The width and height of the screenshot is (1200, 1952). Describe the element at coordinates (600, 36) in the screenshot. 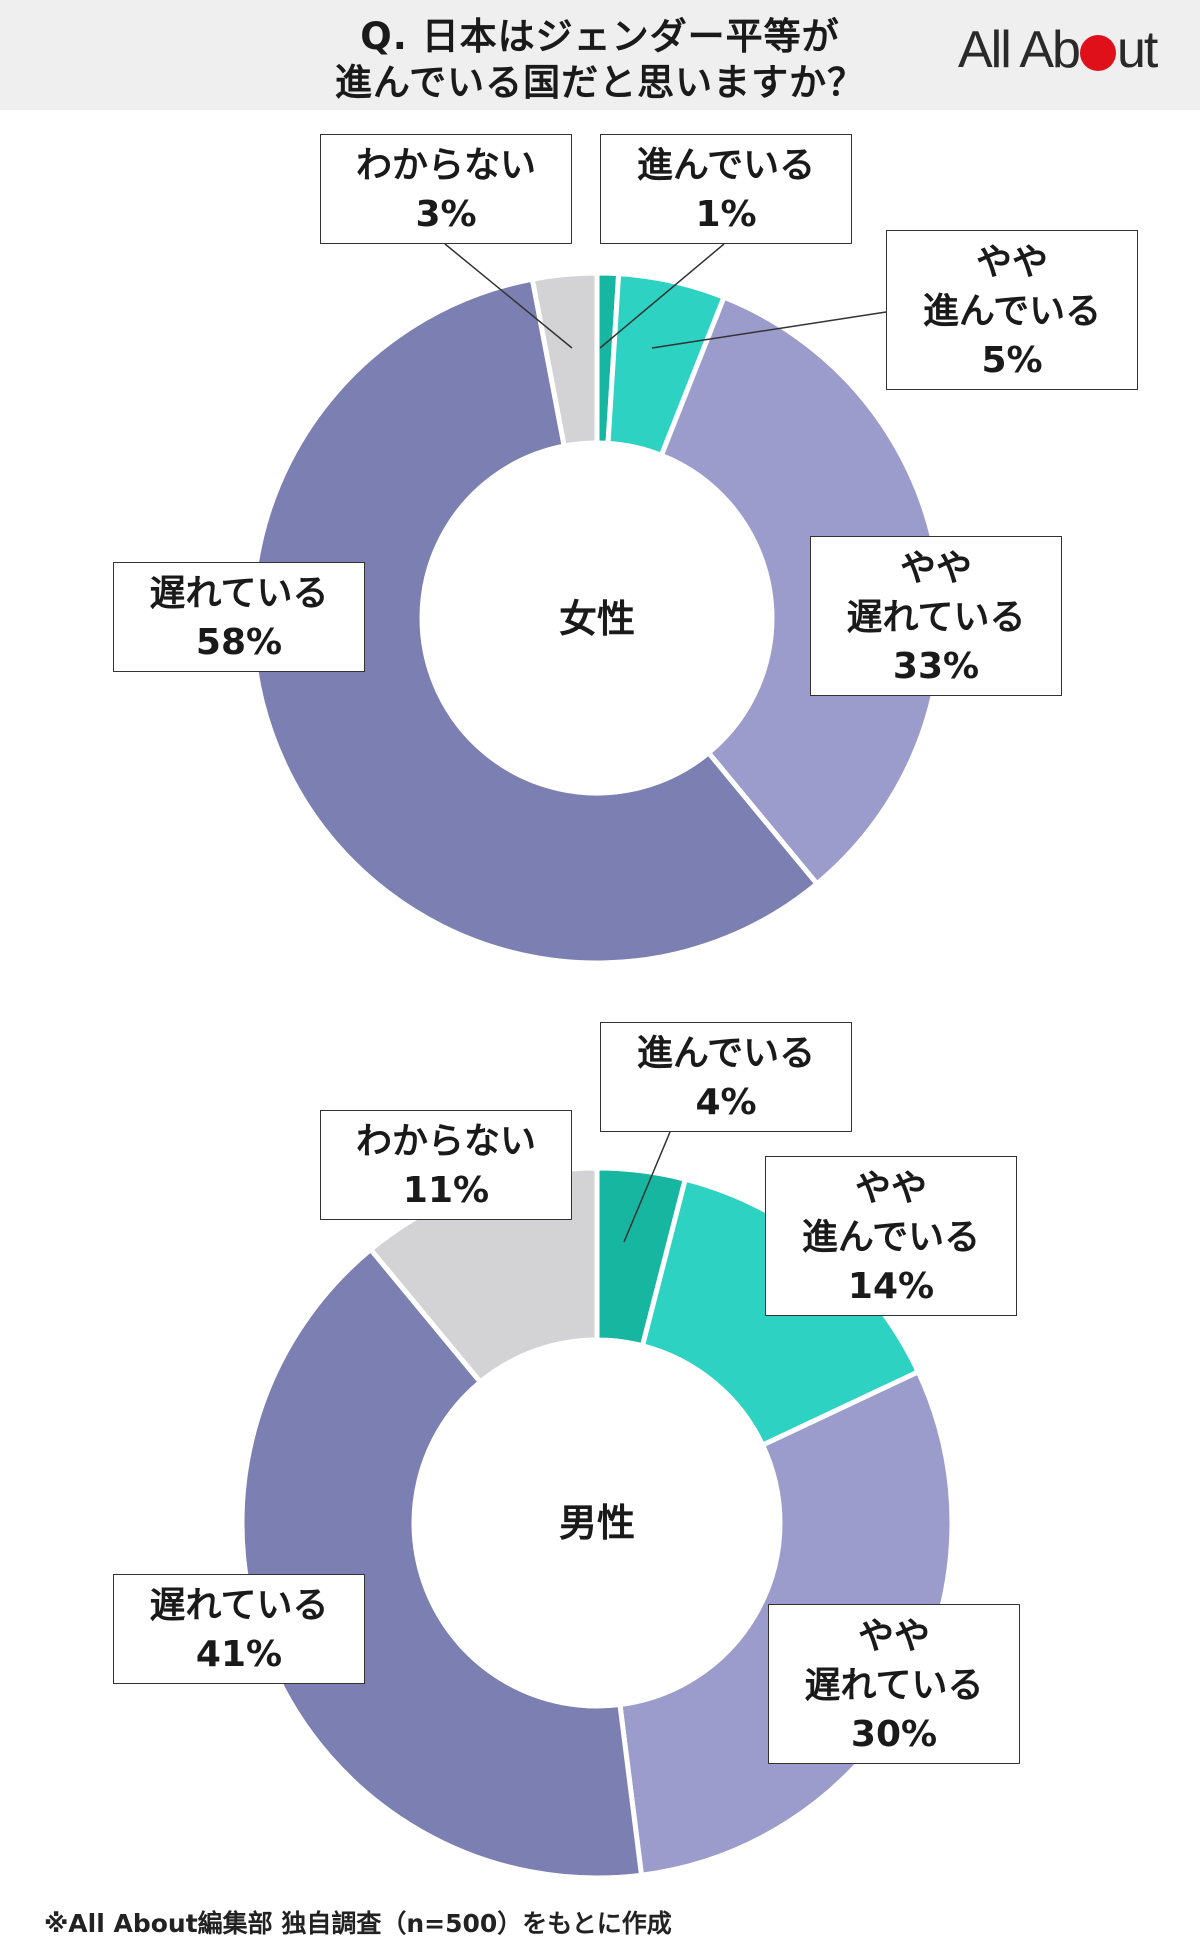

I see `chart-title-line-1: Q. 日本はジェンダー平等が` at that location.